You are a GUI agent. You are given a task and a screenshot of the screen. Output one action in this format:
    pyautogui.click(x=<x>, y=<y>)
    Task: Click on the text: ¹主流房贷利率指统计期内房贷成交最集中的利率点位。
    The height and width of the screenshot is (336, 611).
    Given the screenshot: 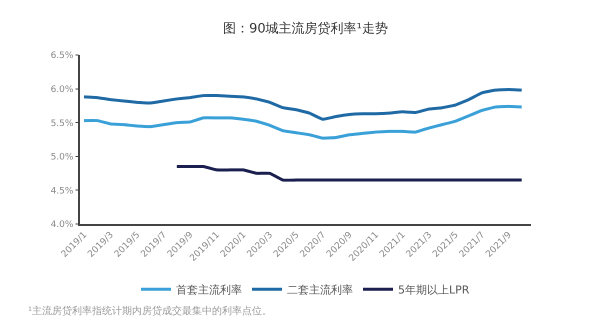 What is the action you would take?
    pyautogui.click(x=150, y=311)
    